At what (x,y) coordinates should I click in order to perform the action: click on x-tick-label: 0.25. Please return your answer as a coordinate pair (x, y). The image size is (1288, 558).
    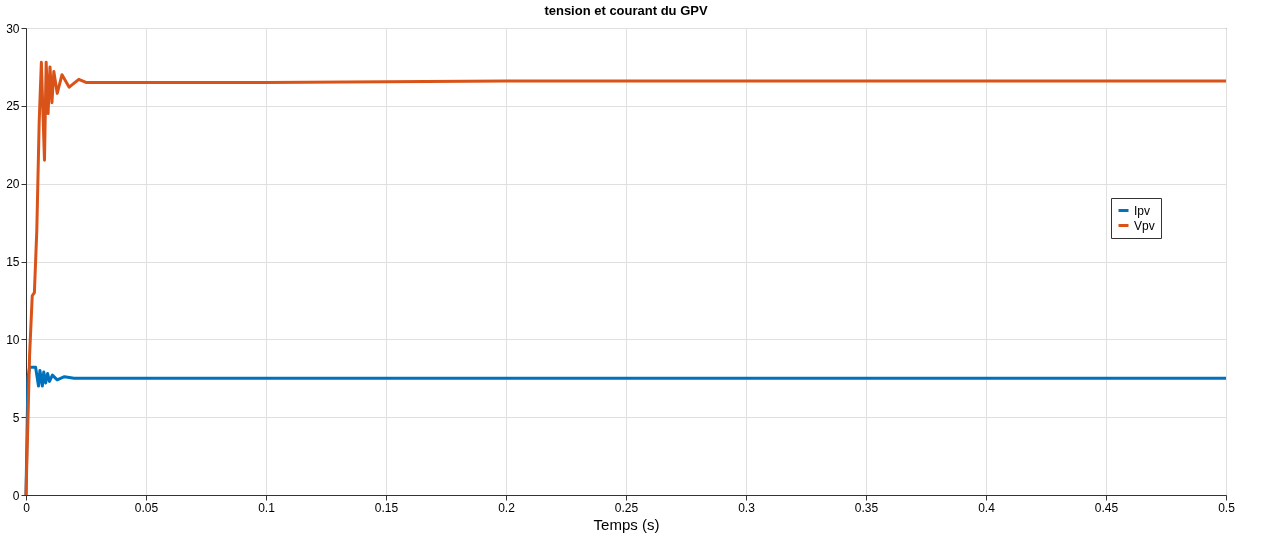
    Looking at the image, I should click on (626, 507).